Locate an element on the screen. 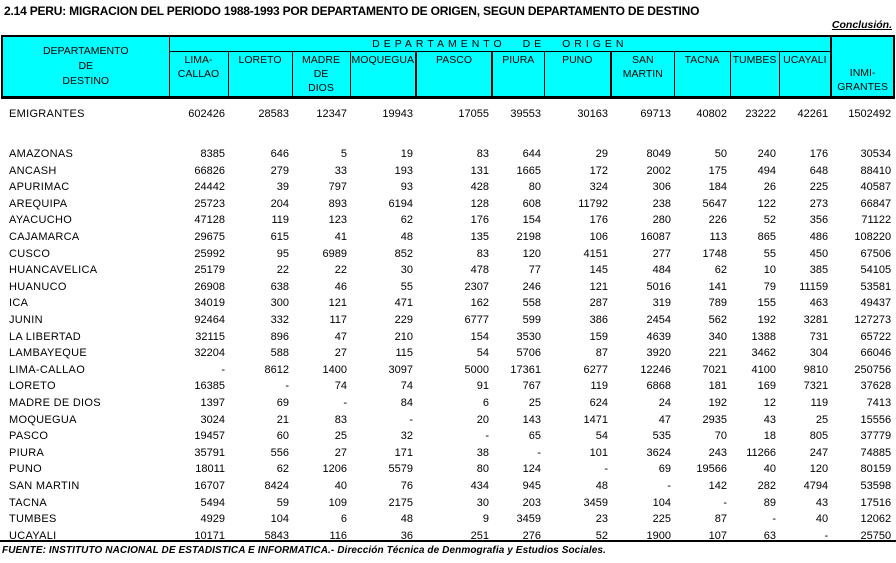 The width and height of the screenshot is (896, 563). data-cell: 225 is located at coordinates (819, 187).